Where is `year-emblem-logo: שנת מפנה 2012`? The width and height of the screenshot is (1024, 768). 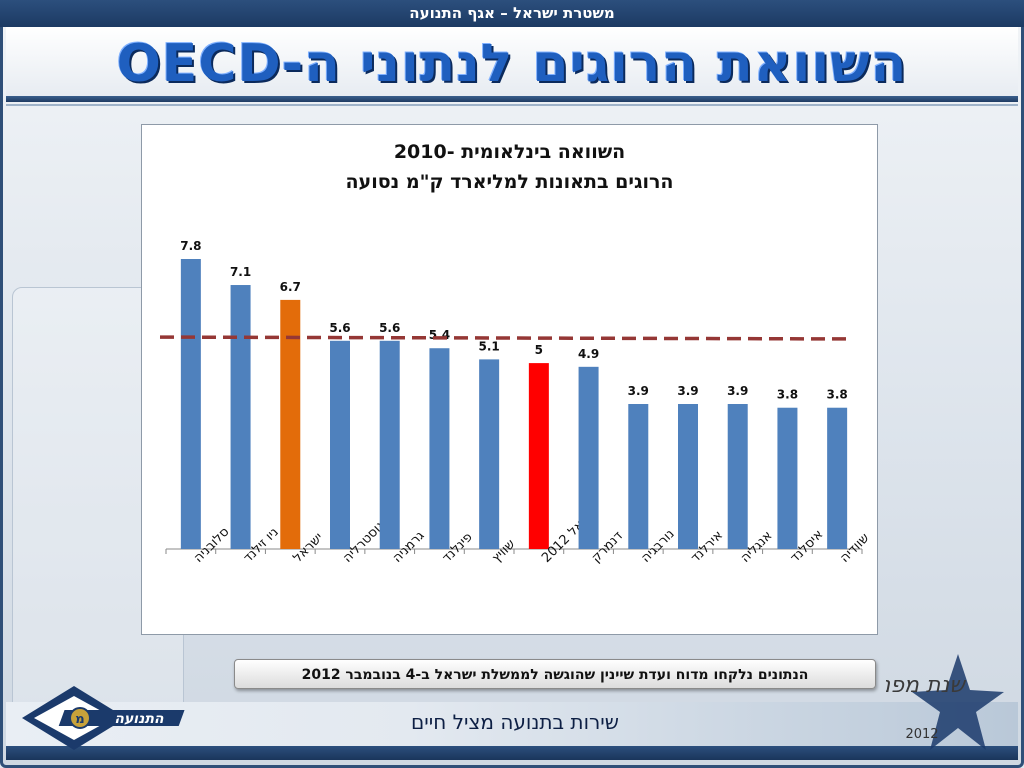 year-emblem-logo: שנת מפנה 2012 is located at coordinates (945, 702).